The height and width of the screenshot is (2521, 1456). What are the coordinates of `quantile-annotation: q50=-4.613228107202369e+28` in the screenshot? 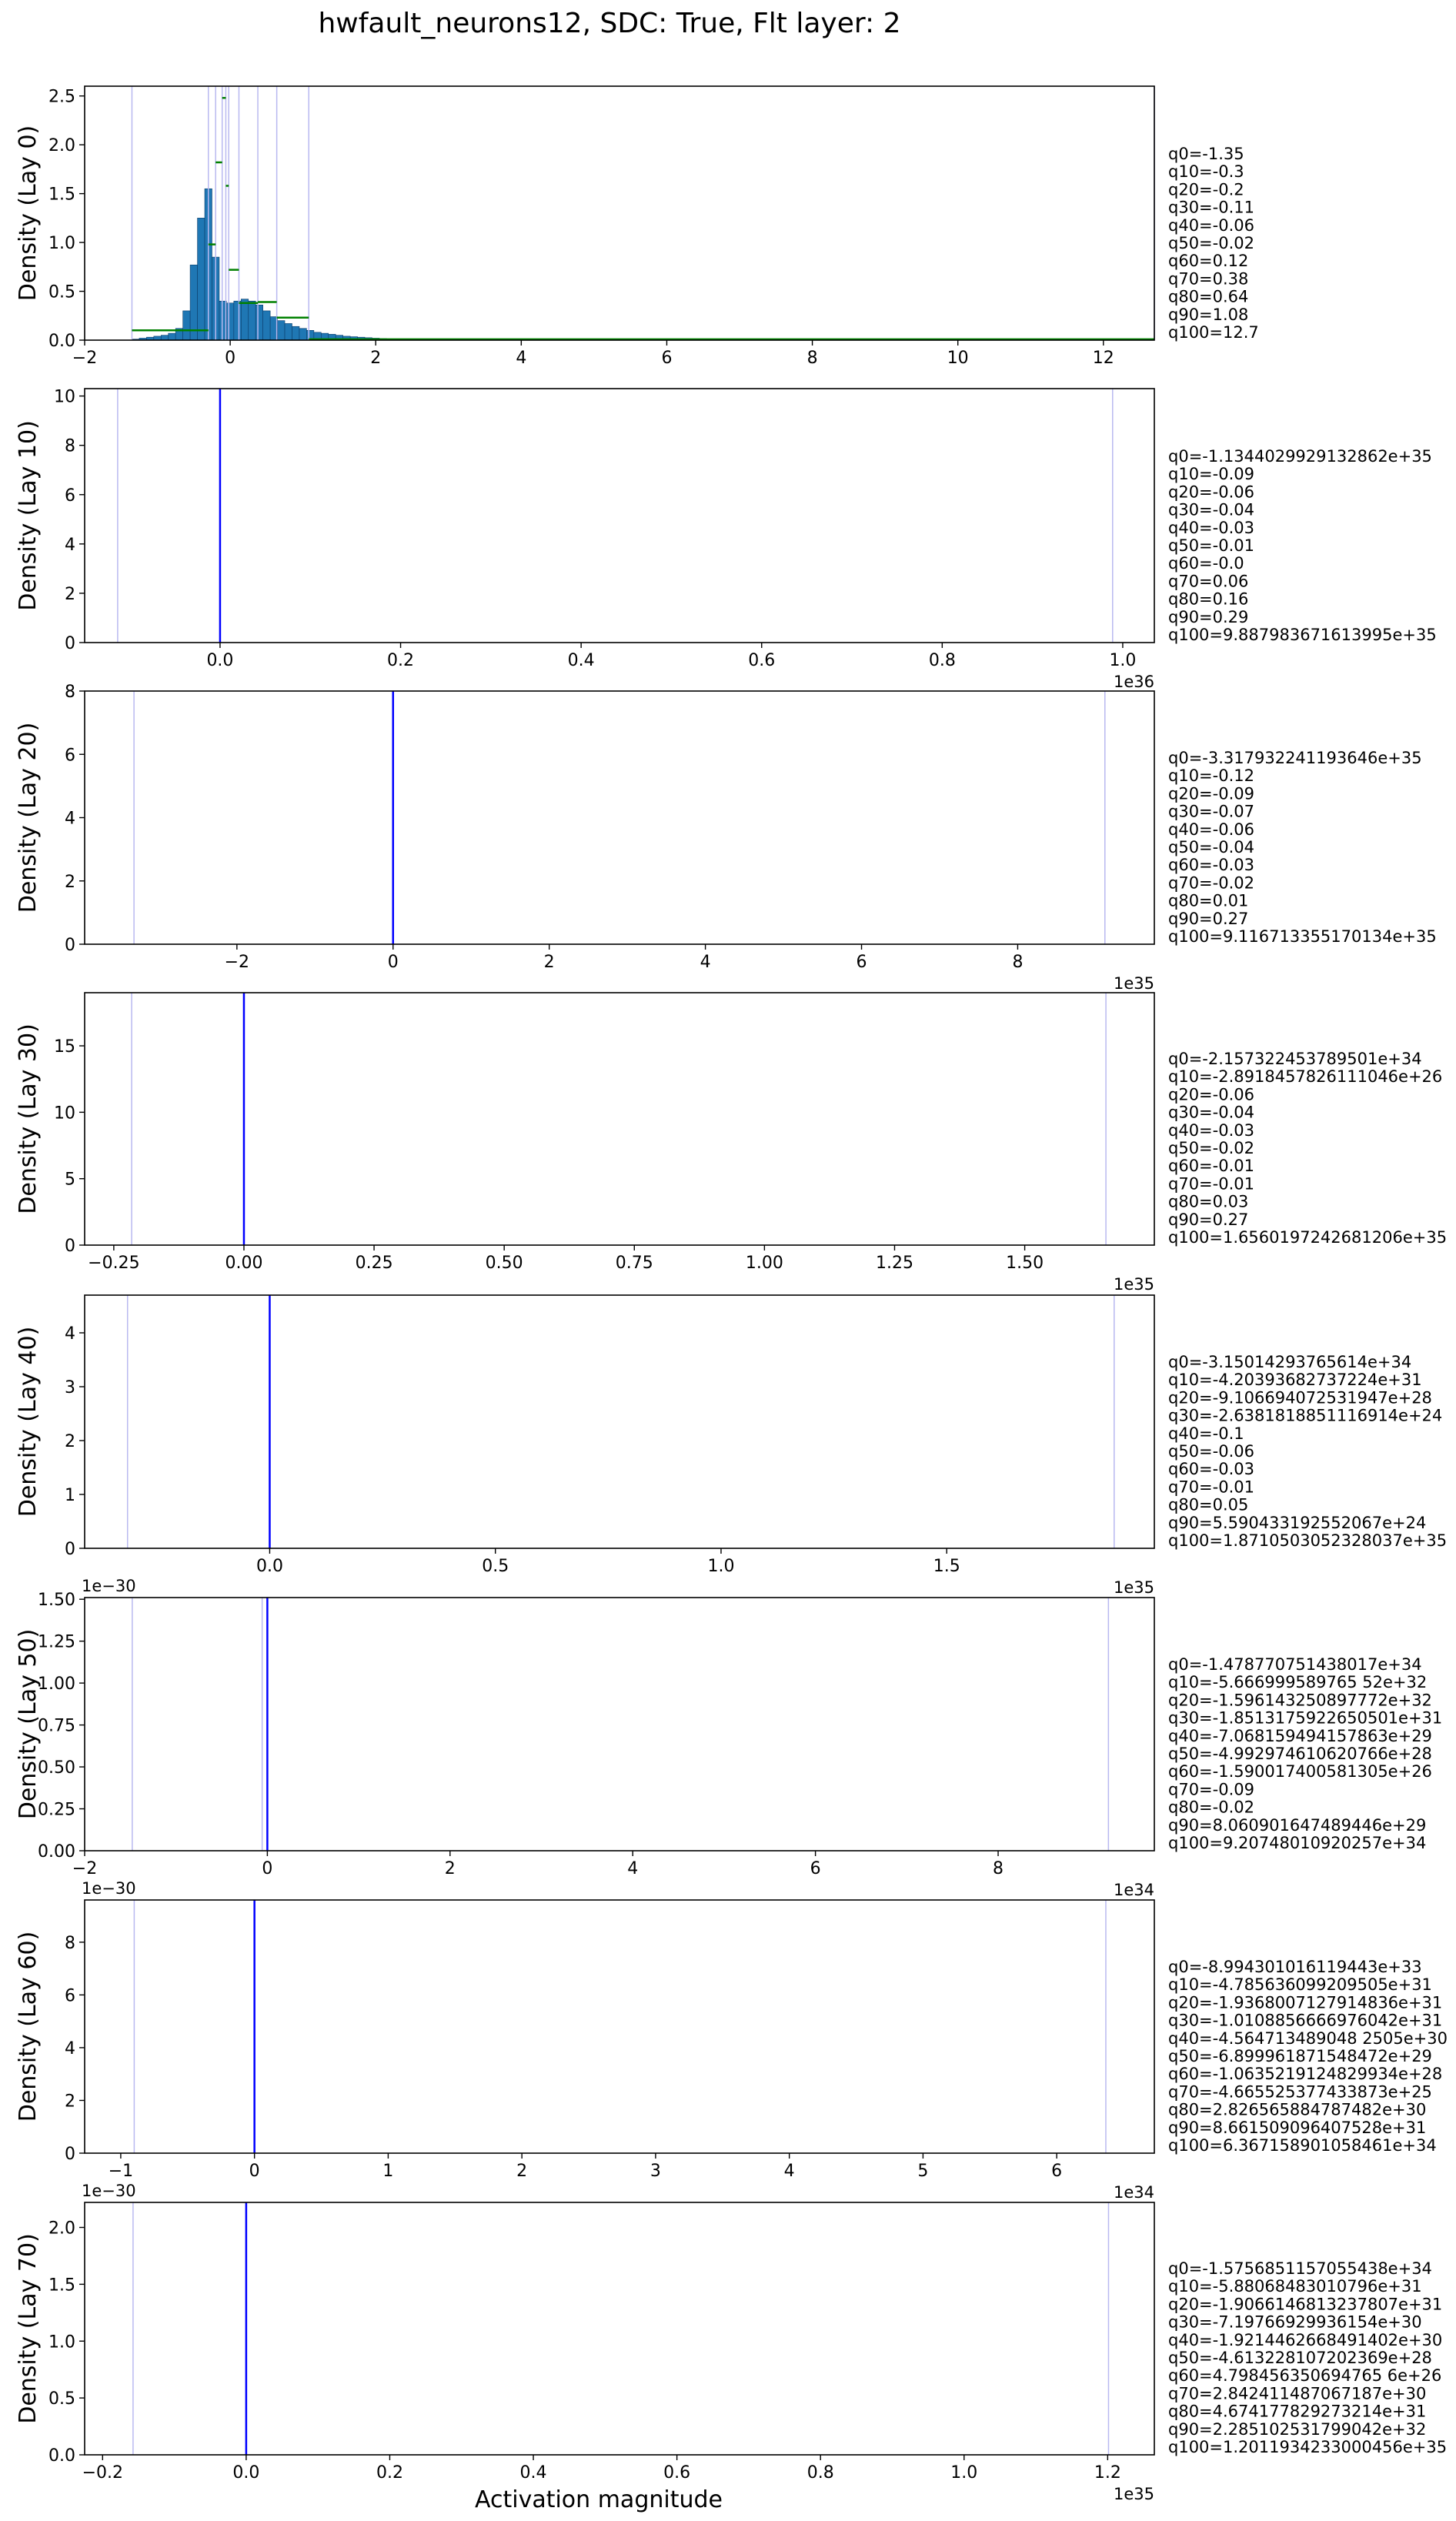 It's located at (1300, 2358).